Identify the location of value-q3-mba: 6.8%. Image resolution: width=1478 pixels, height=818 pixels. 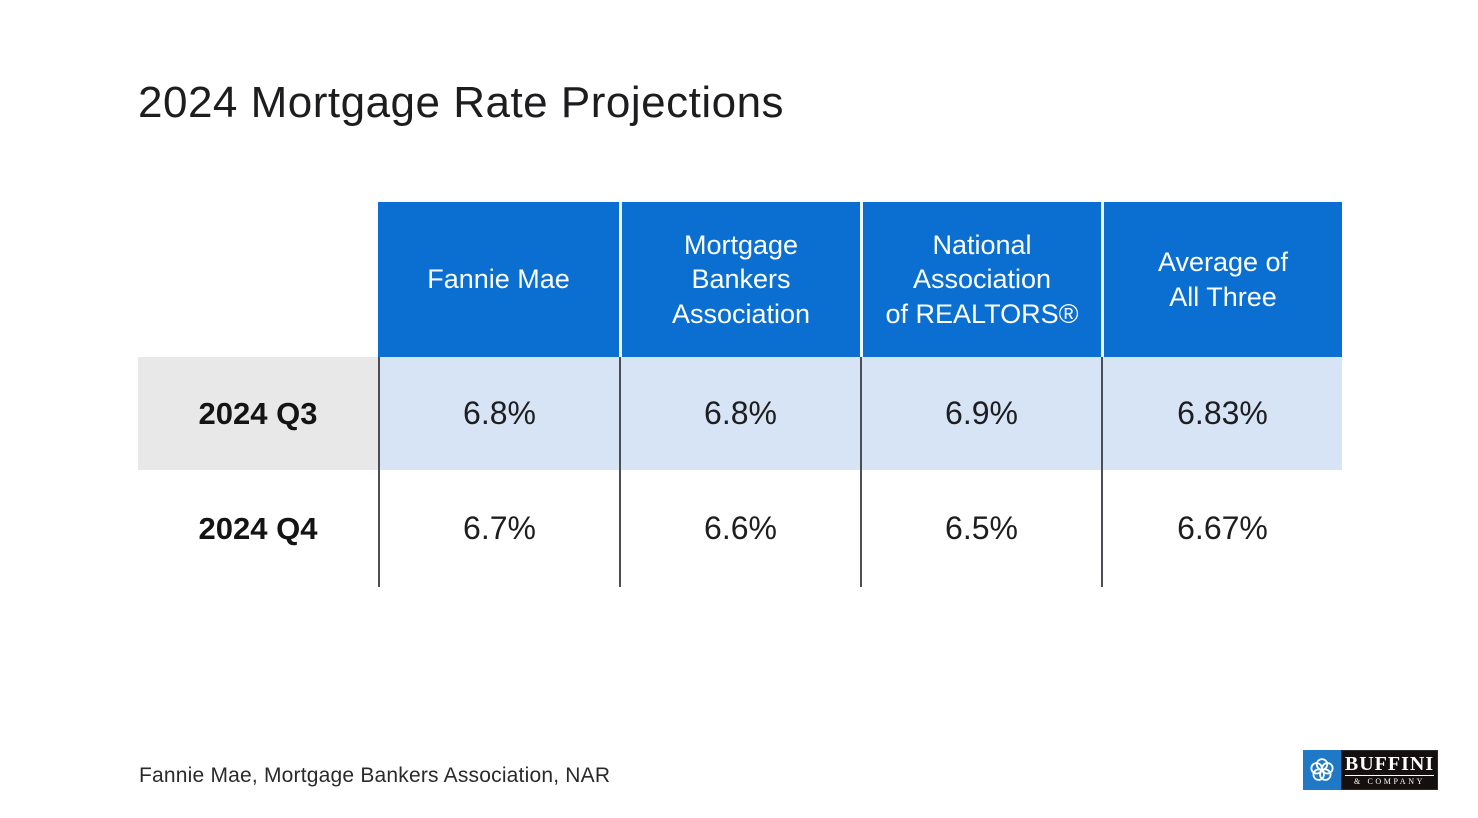
(739, 413).